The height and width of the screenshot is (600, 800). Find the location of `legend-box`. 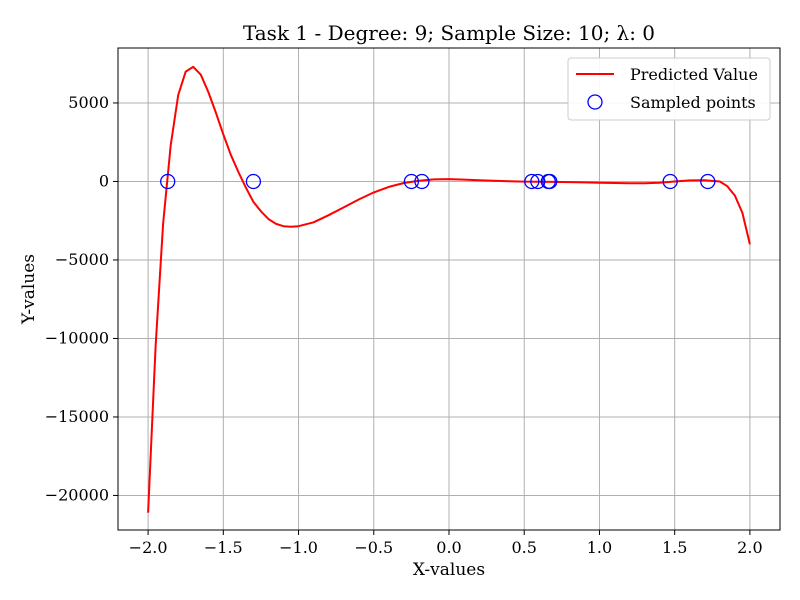

legend-box is located at coordinates (669, 89).